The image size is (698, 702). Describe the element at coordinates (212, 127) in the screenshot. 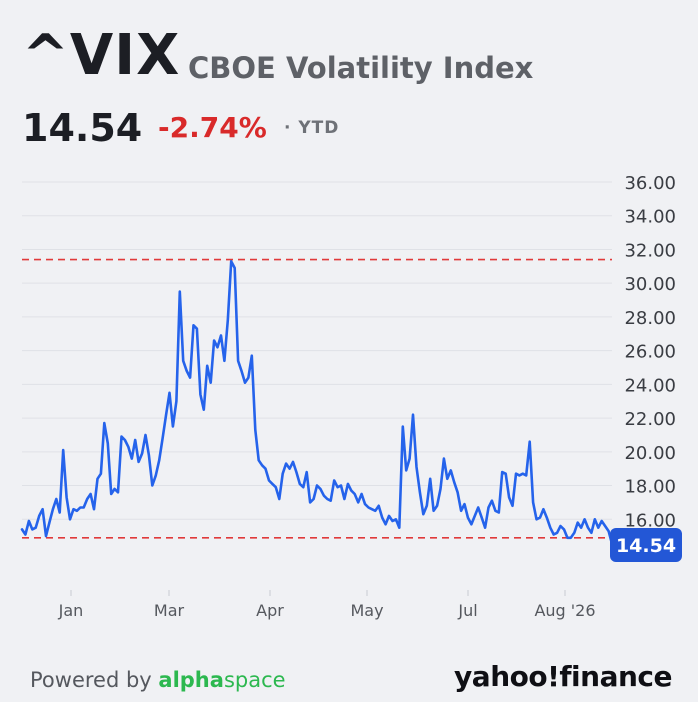

I see `percent-change: -2.74%` at that location.